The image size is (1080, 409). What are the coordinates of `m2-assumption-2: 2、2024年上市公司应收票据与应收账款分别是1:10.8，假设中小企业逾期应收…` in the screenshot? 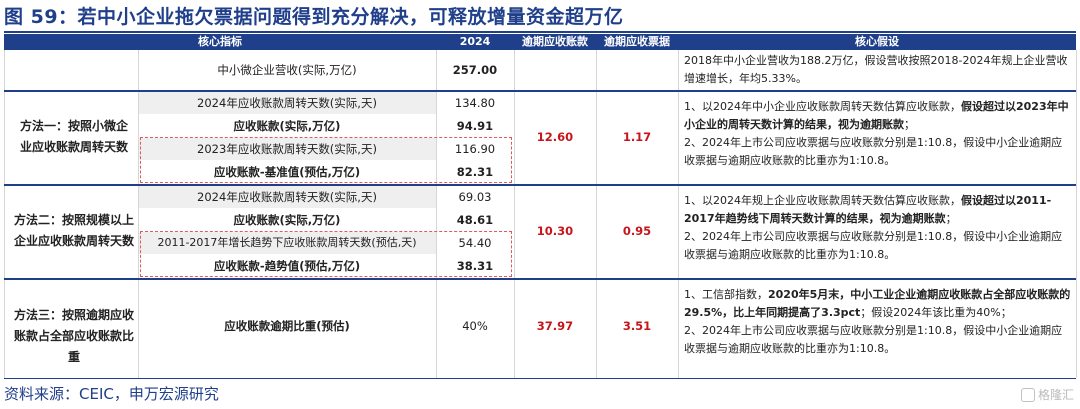 It's located at (873, 245).